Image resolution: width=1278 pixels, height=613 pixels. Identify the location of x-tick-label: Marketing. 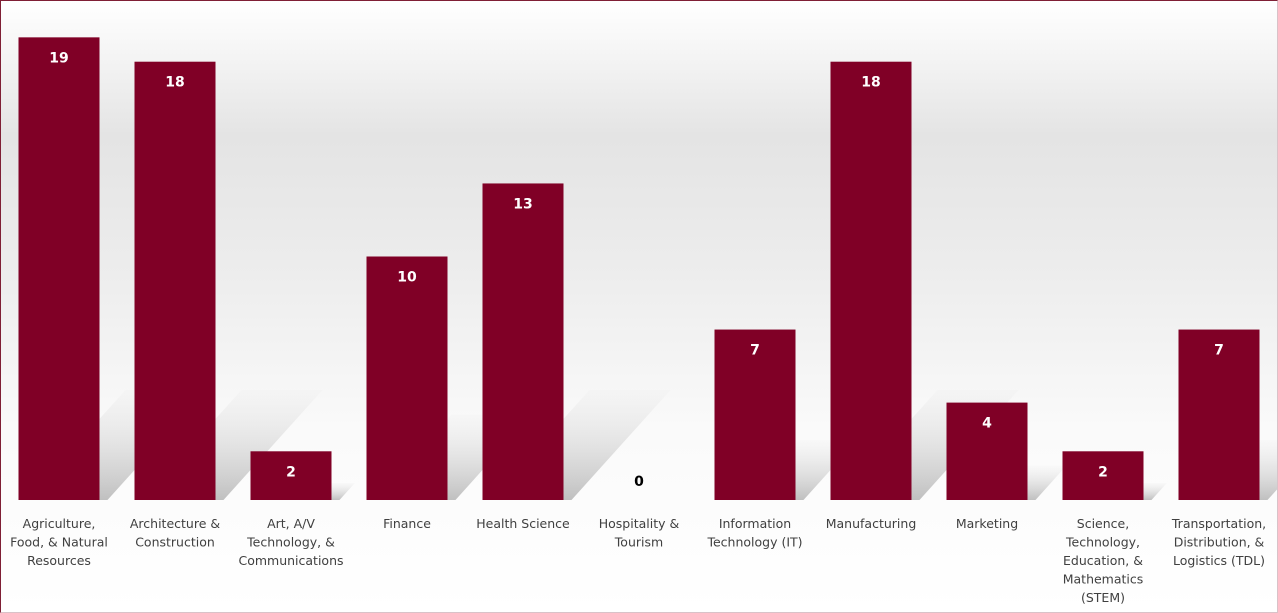
(987, 523).